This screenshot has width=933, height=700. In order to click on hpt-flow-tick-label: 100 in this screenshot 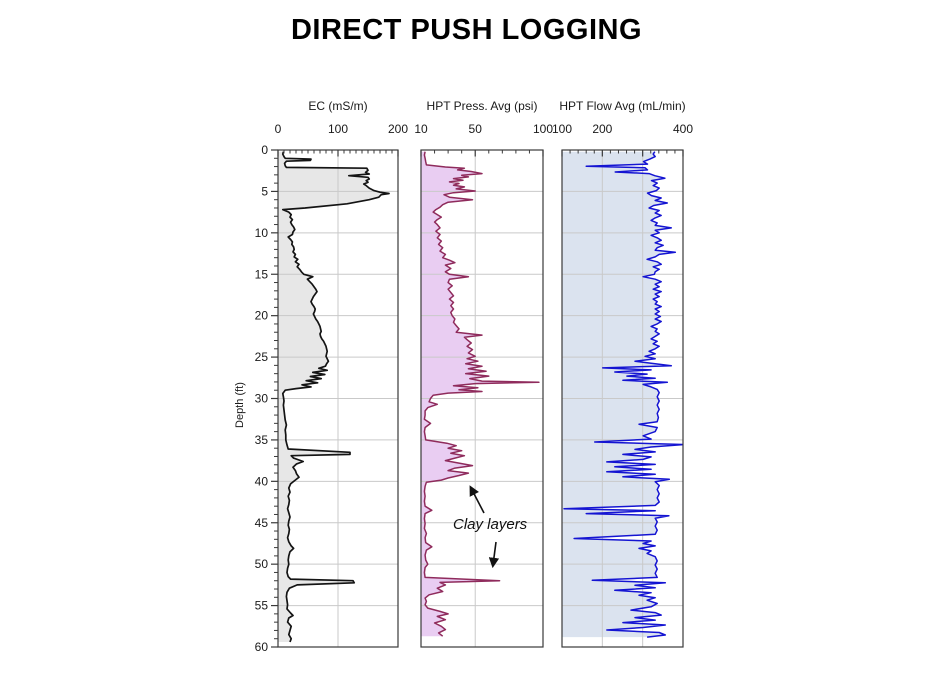, I will do `click(562, 129)`.